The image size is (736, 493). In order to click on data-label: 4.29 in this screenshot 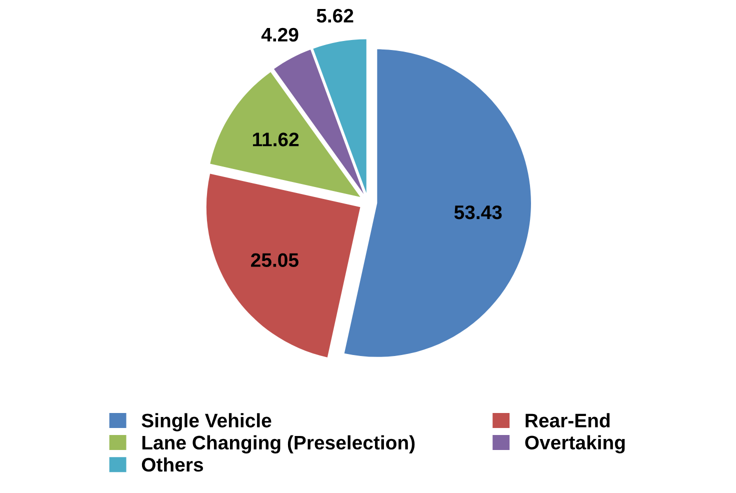, I will do `click(279, 35)`.